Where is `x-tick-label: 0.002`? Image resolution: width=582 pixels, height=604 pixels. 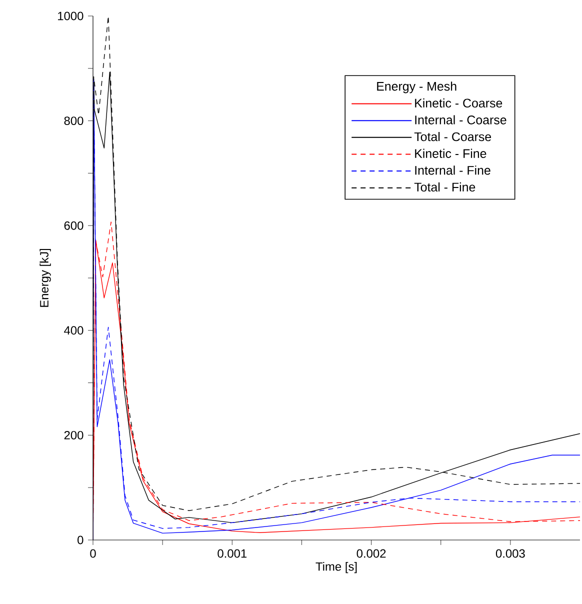 x-tick-label: 0.002 is located at coordinates (371, 553).